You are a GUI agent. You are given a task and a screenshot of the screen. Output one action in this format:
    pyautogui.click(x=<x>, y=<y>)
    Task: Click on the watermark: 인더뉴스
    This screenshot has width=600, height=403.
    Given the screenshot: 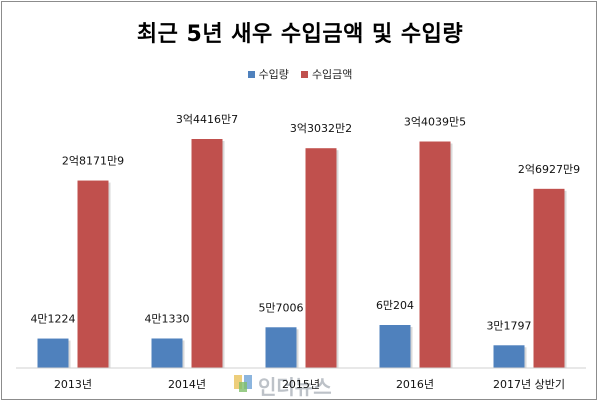 What is the action you would take?
    pyautogui.click(x=283, y=387)
    